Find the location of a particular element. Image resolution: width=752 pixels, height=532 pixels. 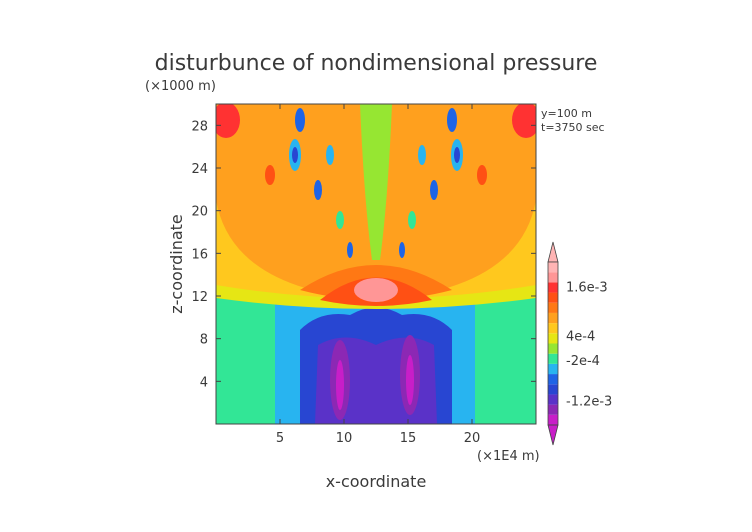

x-tick-label: 10 is located at coordinates (344, 438).